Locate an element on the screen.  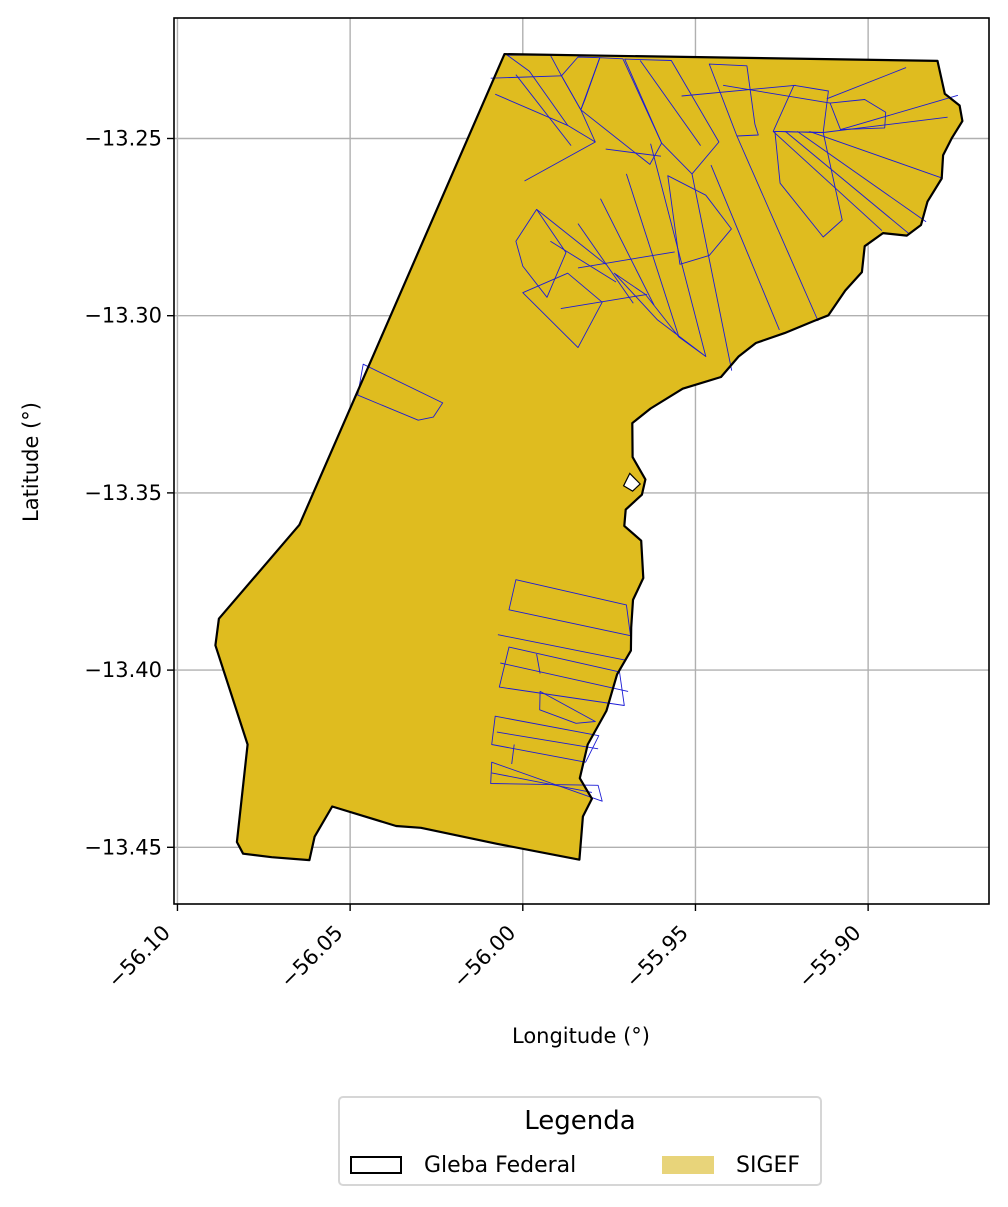
x-tick-label: −56.00 is located at coordinates (484, 957).